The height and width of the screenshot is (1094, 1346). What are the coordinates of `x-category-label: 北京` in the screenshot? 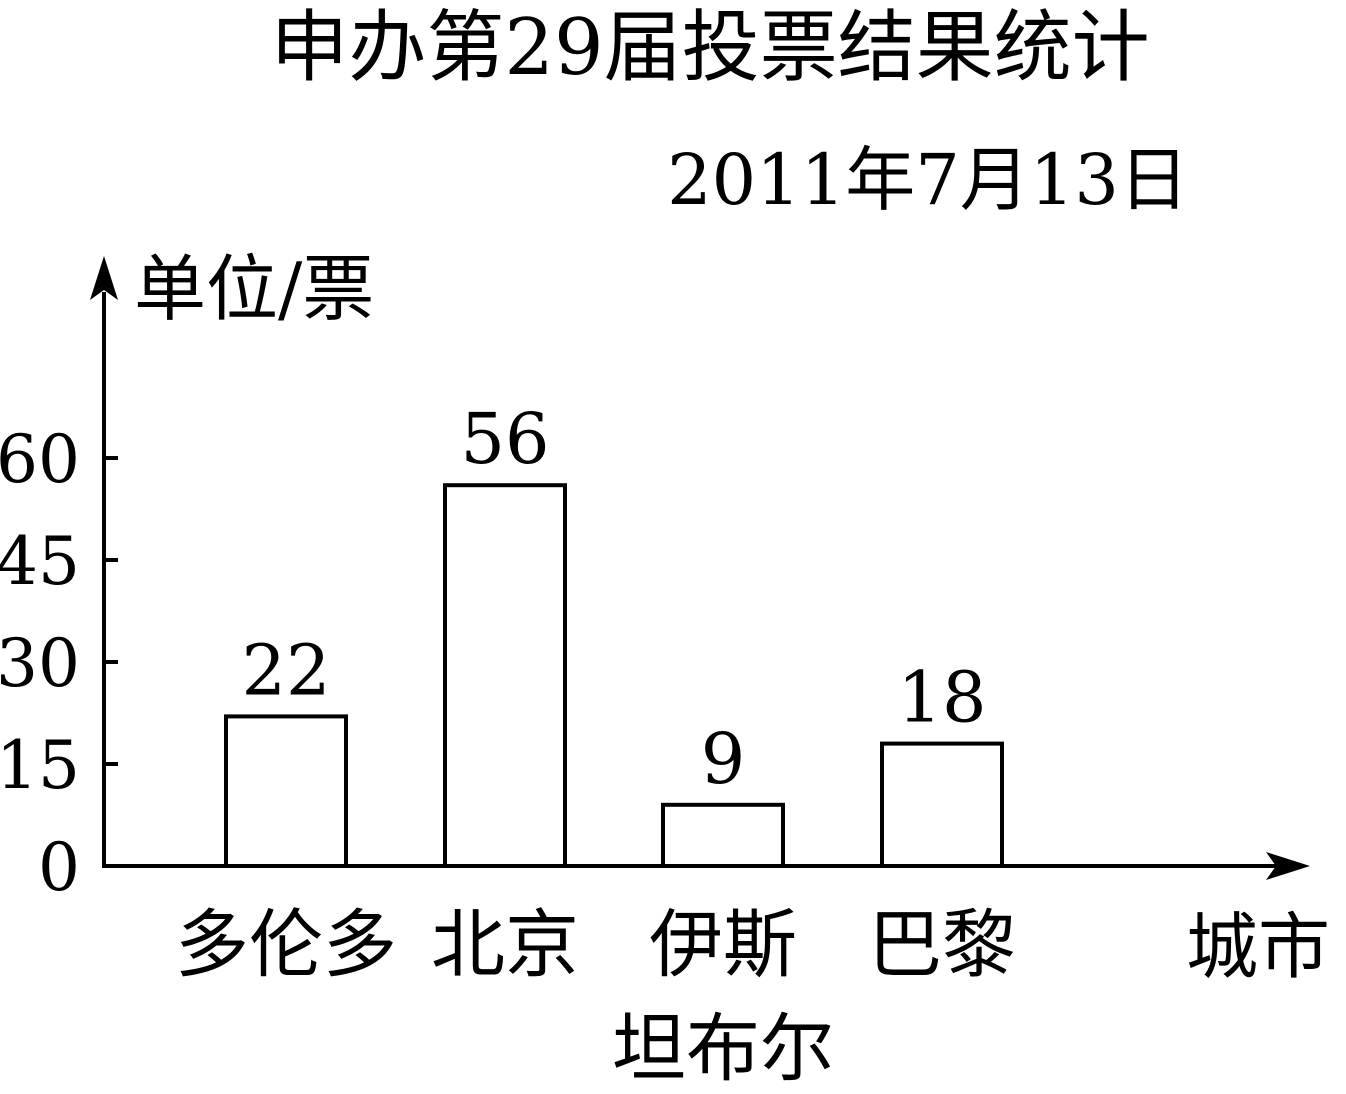 It's located at (505, 945).